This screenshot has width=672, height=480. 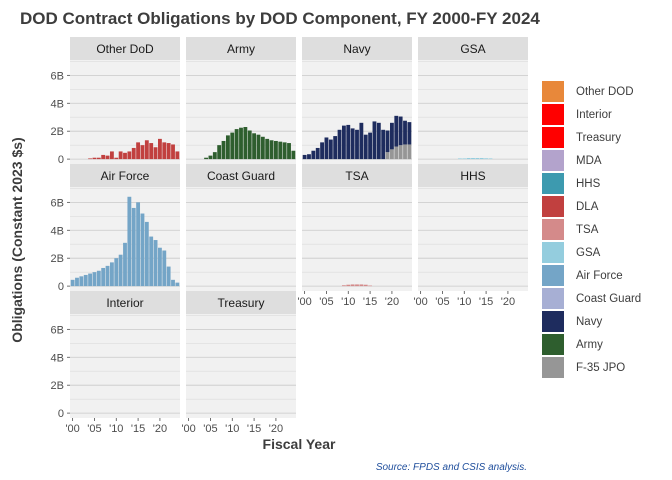 I want to click on bar-air-force-2007, so click(x=103, y=277).